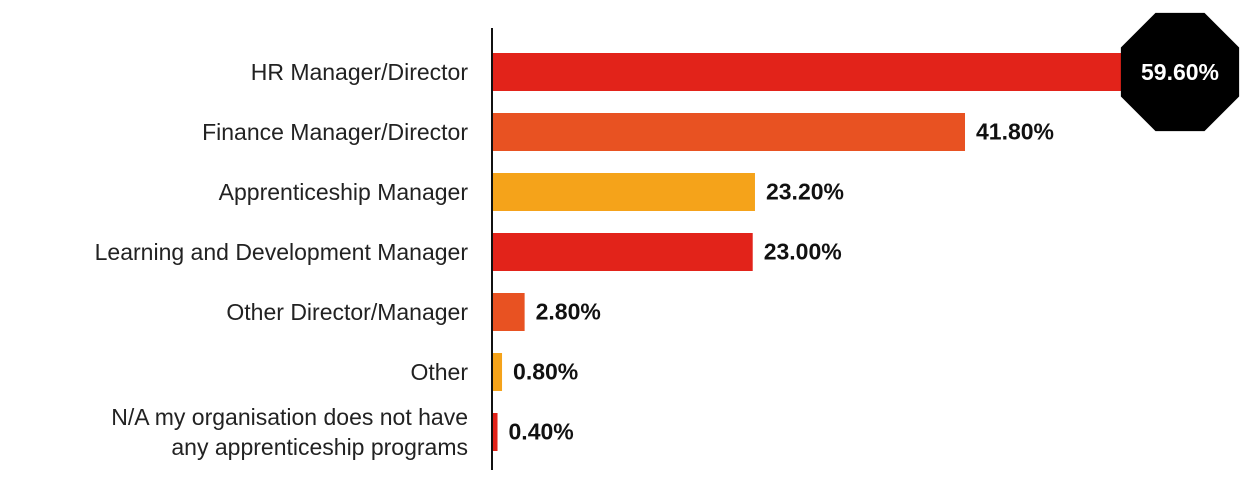  I want to click on category-label: Other, so click(439, 372).